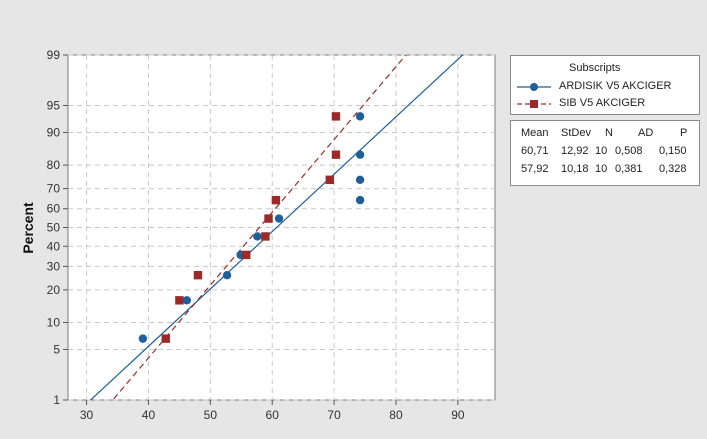 The width and height of the screenshot is (707, 439). I want to click on stats-cell-stdev: 10,18, so click(575, 169).